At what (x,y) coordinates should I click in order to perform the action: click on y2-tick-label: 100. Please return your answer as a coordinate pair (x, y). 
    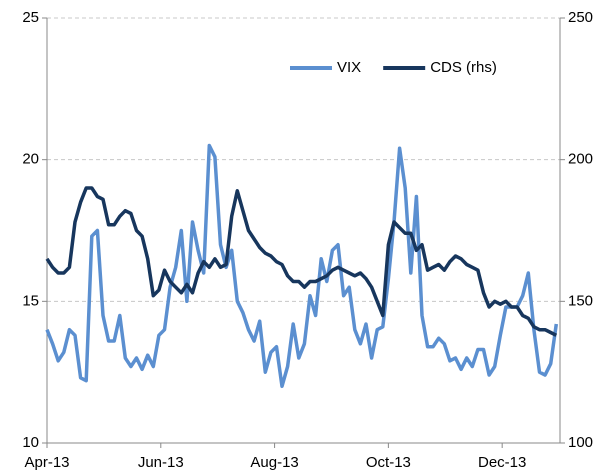
    Looking at the image, I should click on (580, 442).